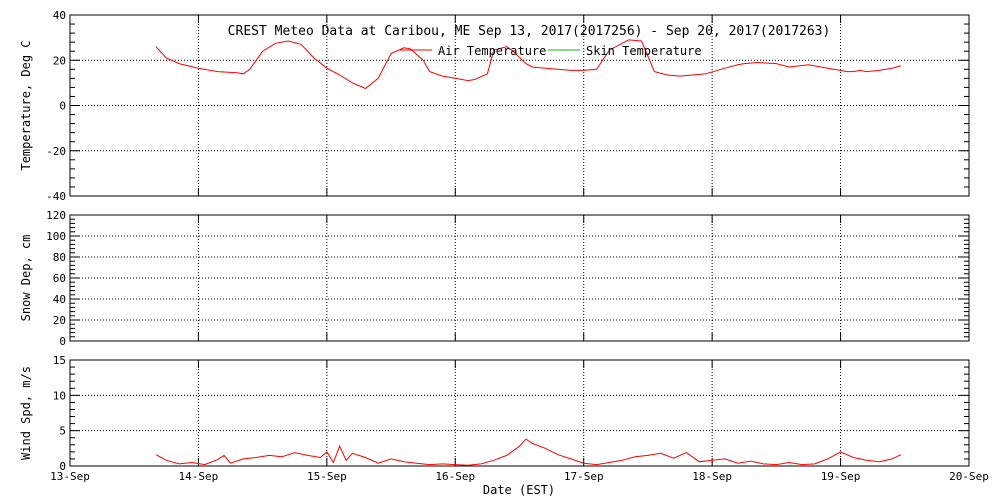 This screenshot has height=500, width=1000. I want to click on x-tick-label: 17-Sep, so click(584, 476).